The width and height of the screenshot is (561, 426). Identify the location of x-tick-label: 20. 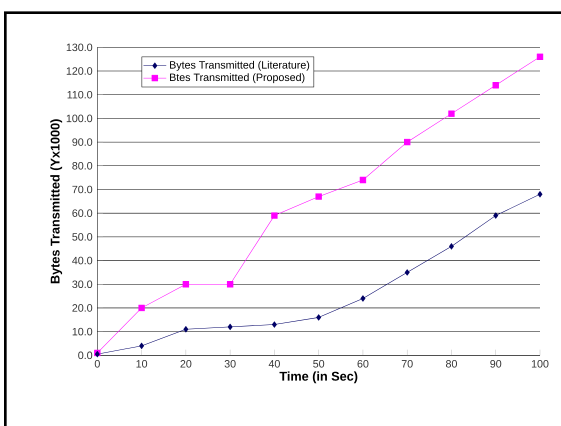
(186, 364).